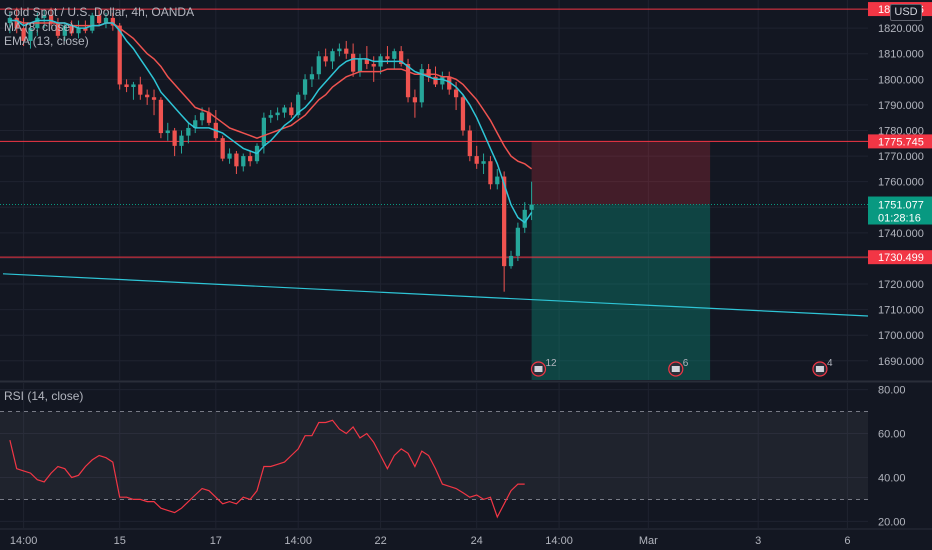 The height and width of the screenshot is (550, 932). What do you see at coordinates (44, 396) in the screenshot?
I see `rsi-legend: RSI (14, close)` at bounding box center [44, 396].